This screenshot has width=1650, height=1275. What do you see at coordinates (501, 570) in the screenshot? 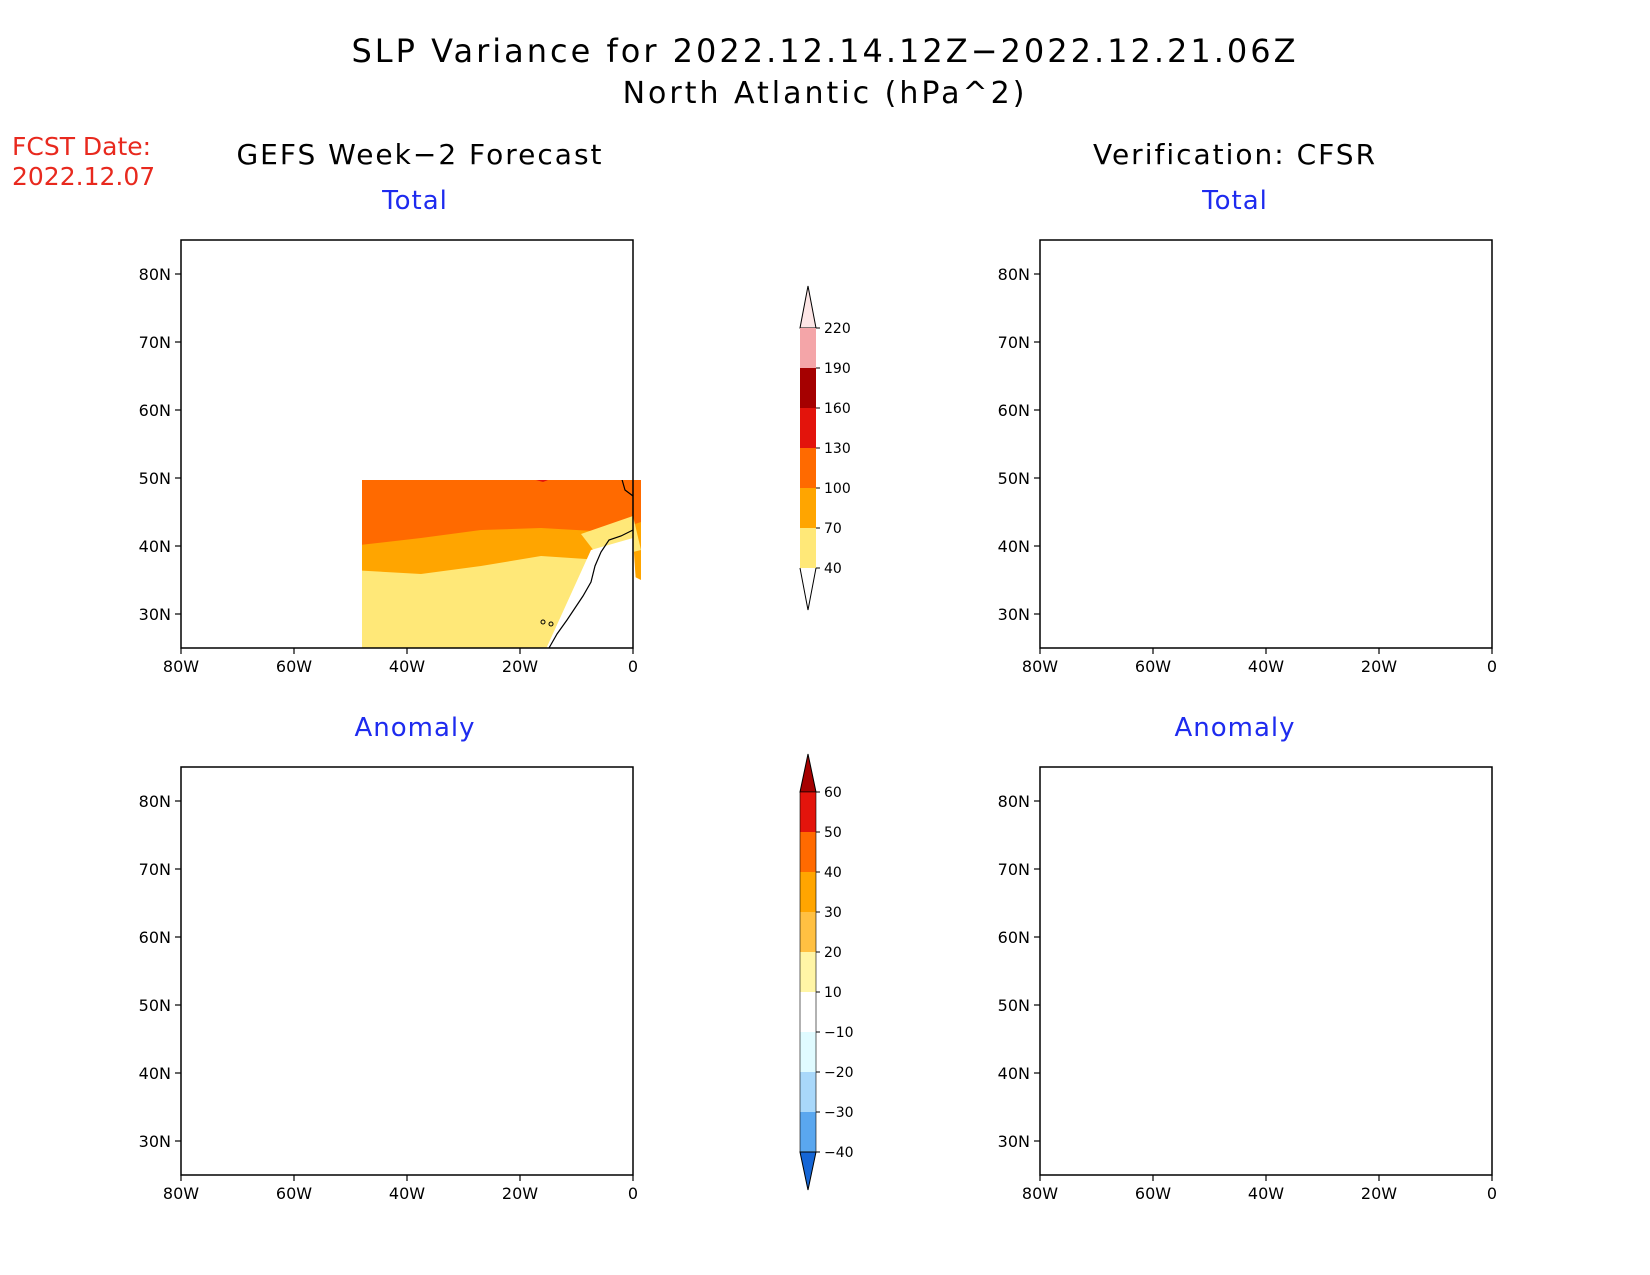
I see `map-gefs-total` at bounding box center [501, 570].